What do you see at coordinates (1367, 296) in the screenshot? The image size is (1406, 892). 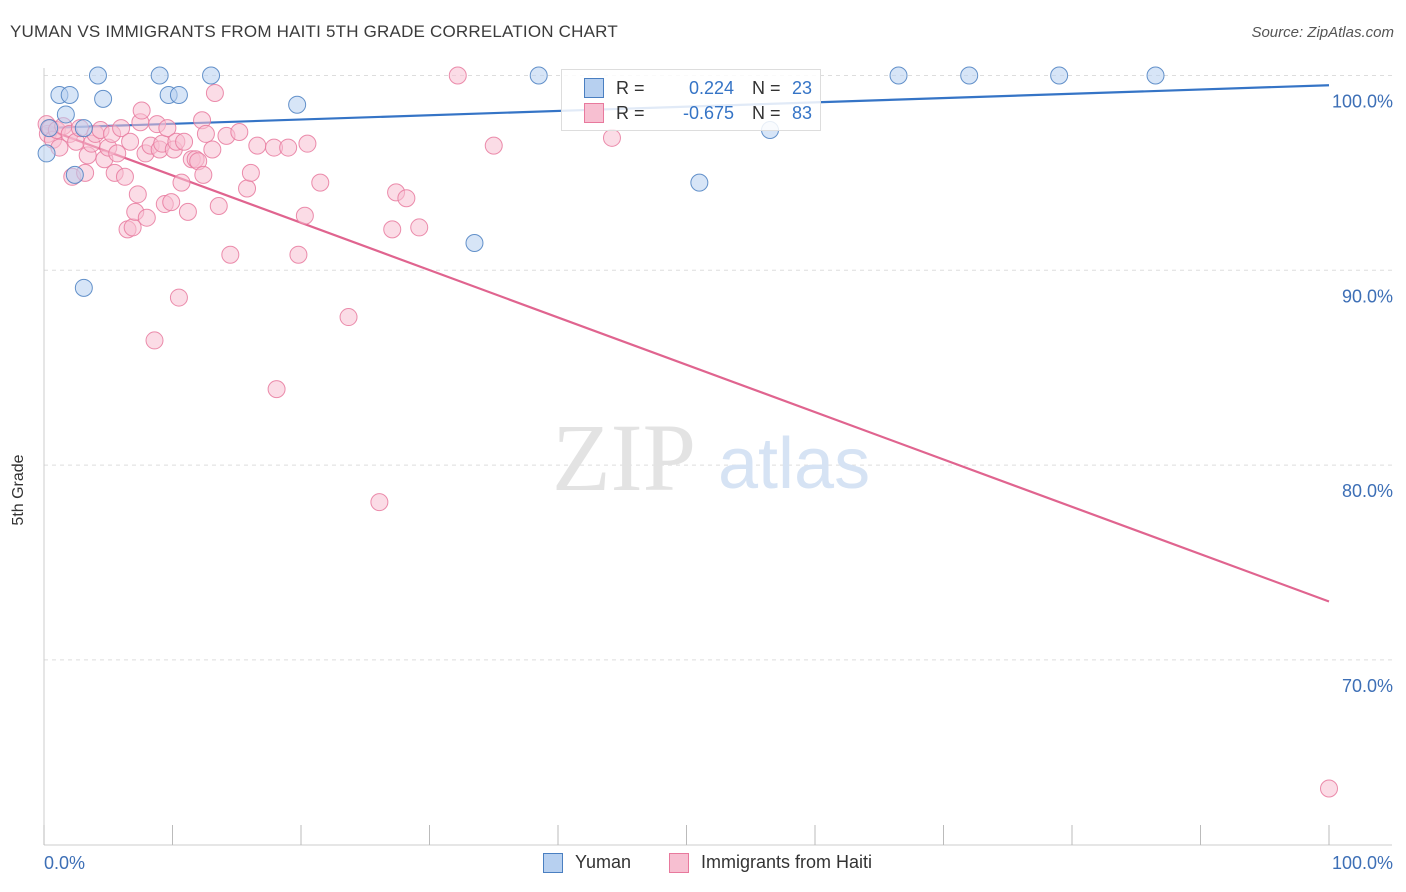 I see `y-tick-label: 90.0%` at bounding box center [1367, 296].